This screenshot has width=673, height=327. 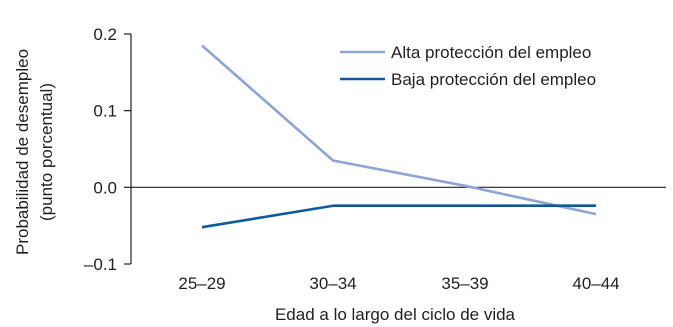 I want to click on x-axis-tick-labels: 25–29 30–34 35–39 40–44, so click(x=398, y=283).